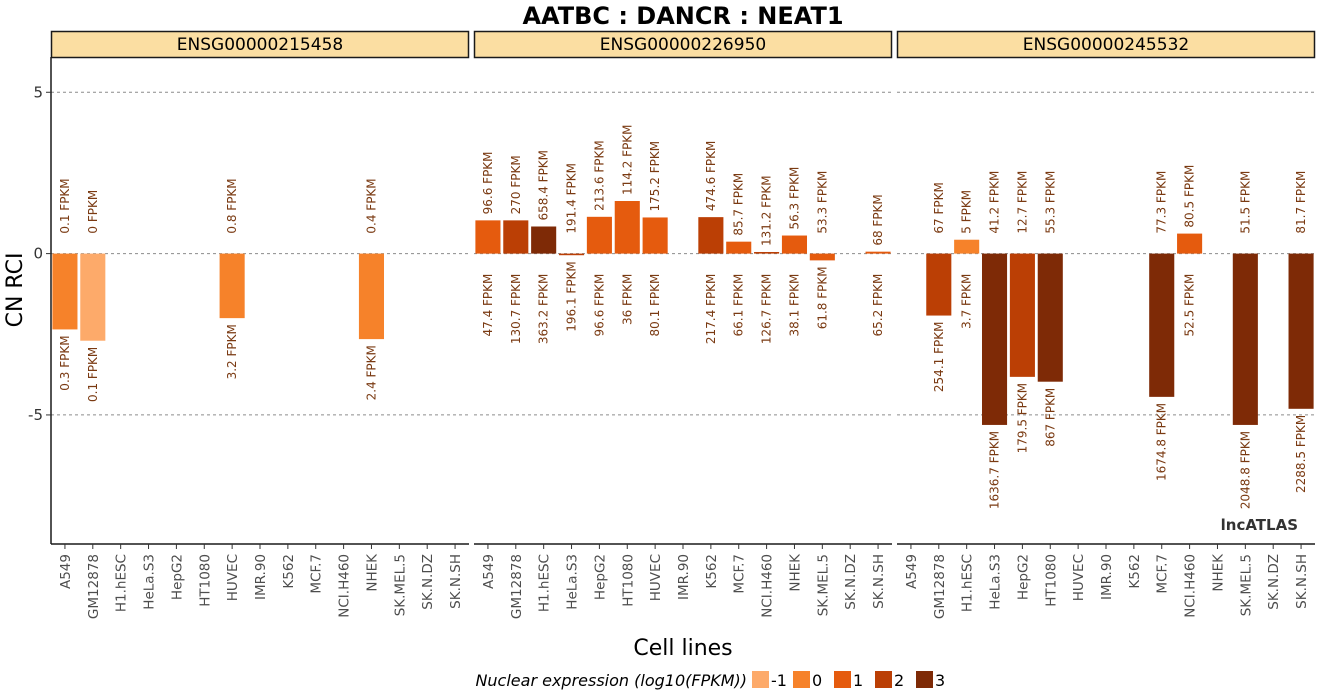 Image resolution: width=1320 pixels, height=700 pixels. What do you see at coordinates (488, 305) in the screenshot?
I see `nuclear-fpkm-label: 47.4 FPKM` at bounding box center [488, 305].